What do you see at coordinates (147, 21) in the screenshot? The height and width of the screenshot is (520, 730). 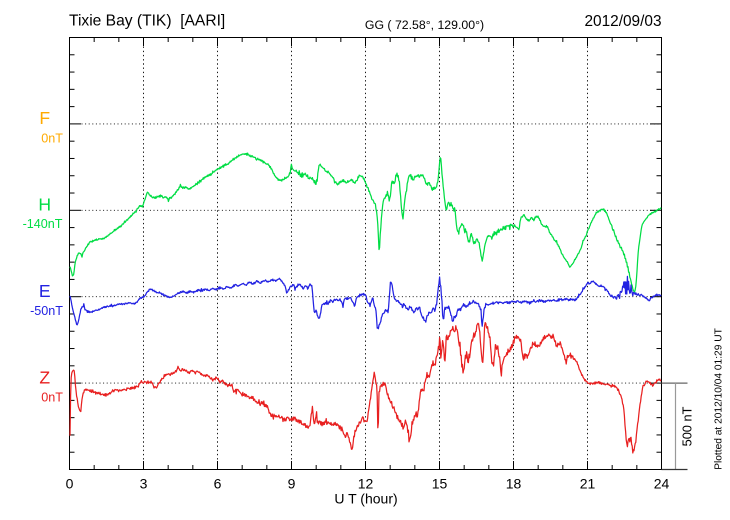 I see `svg-text: Tixie Bay (TIK) [AARI]` at bounding box center [147, 21].